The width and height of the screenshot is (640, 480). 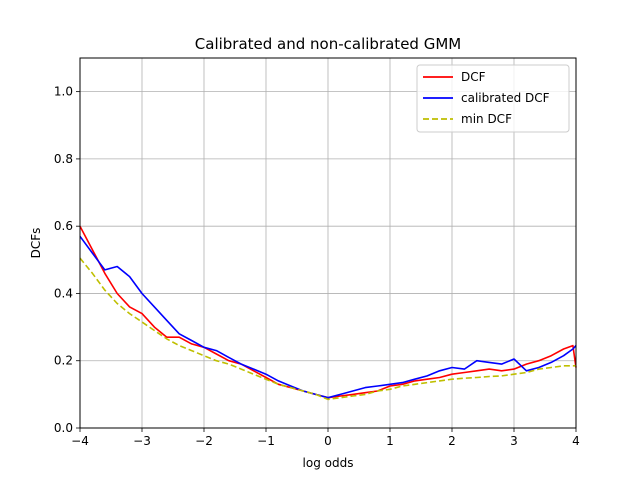 What do you see at coordinates (514, 441) in the screenshot?
I see `x-tick-label: 3` at bounding box center [514, 441].